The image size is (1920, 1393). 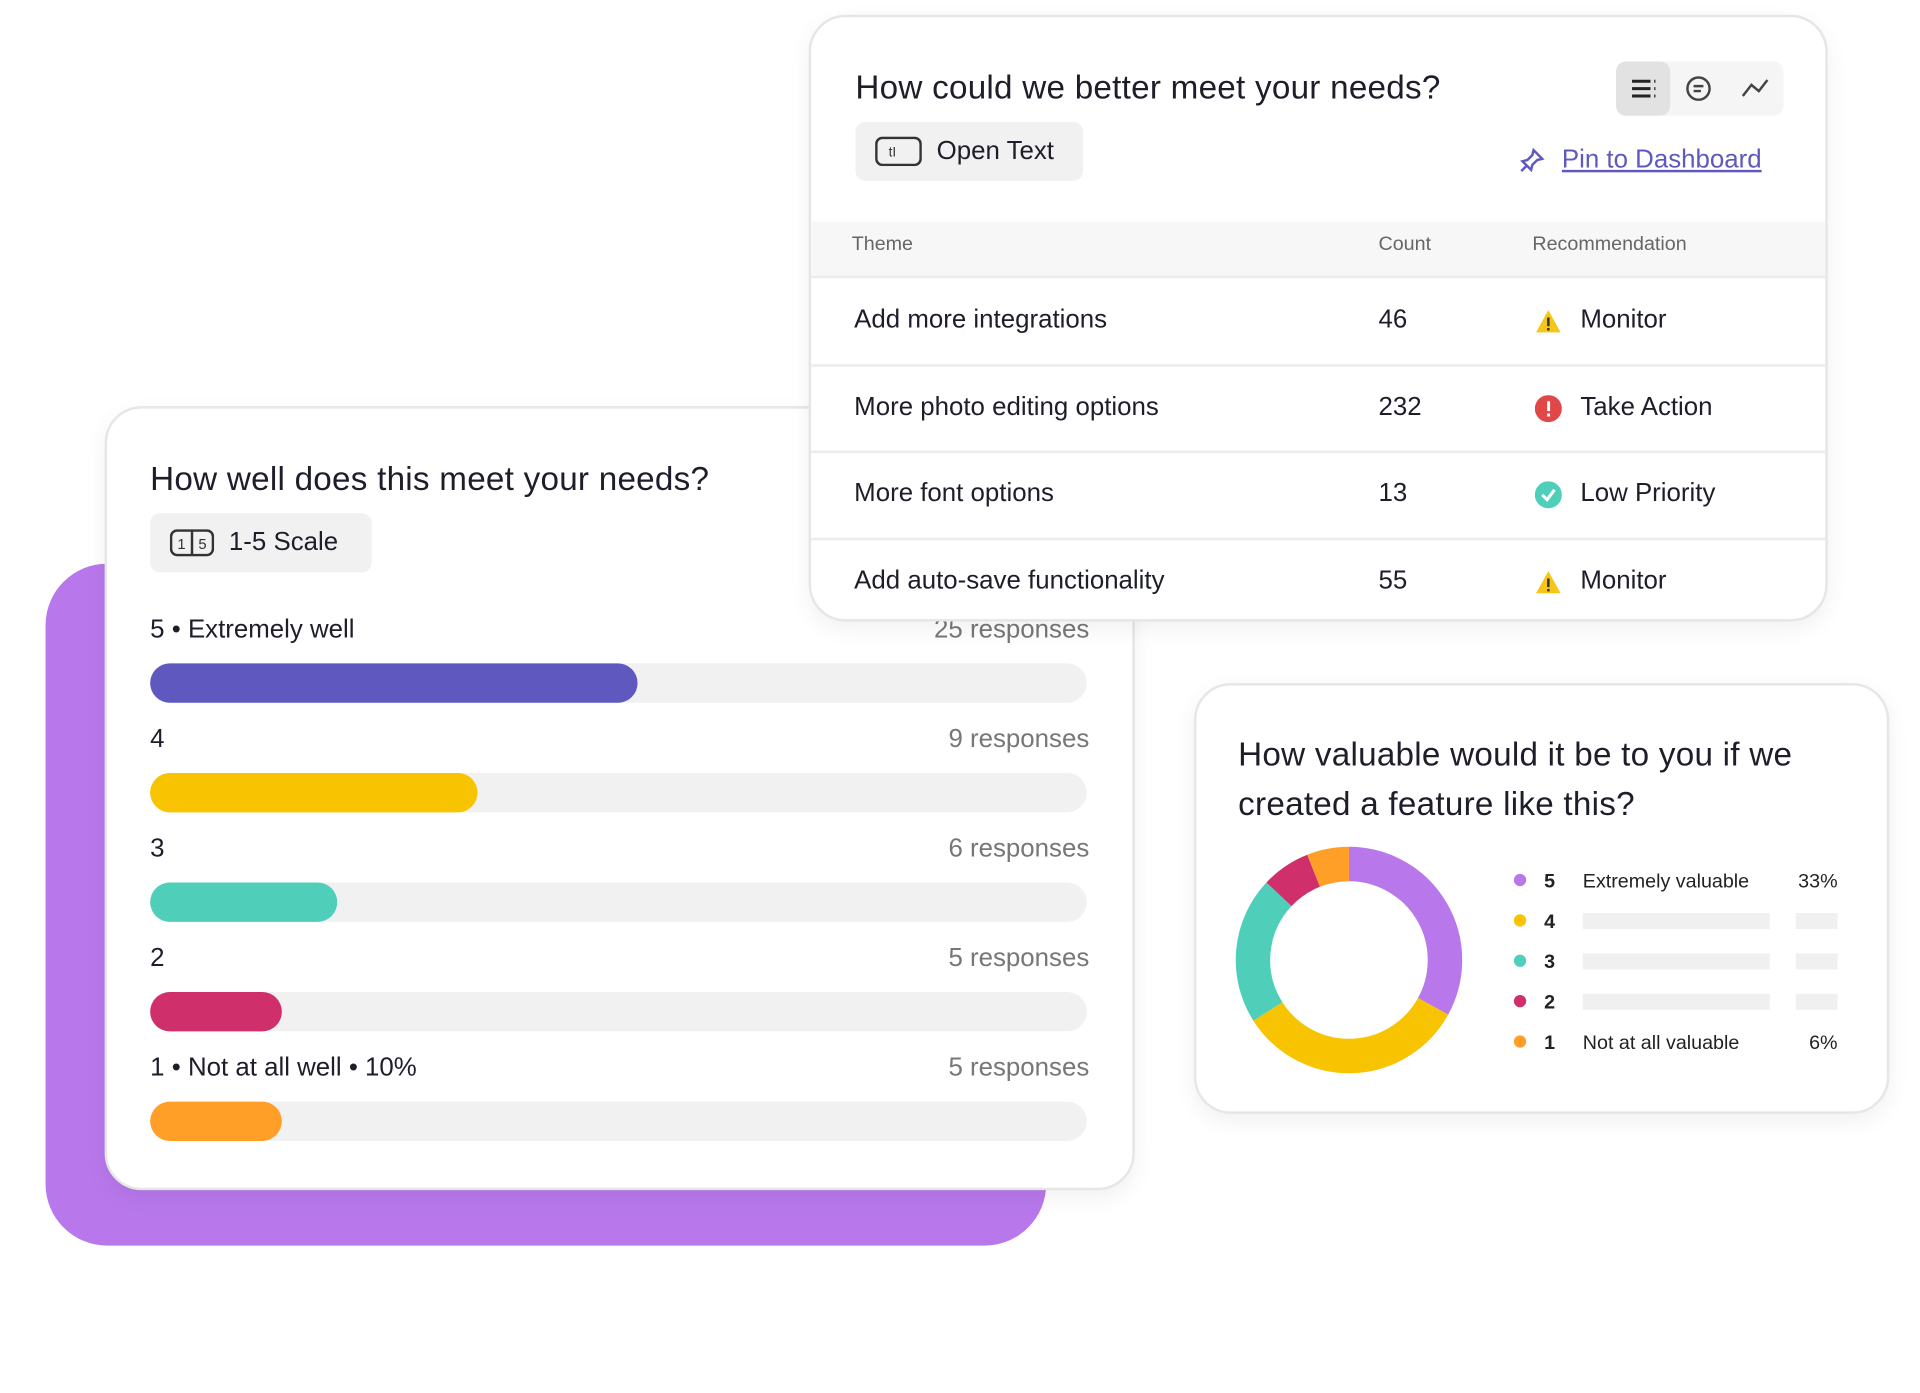 What do you see at coordinates (1549, 881) in the screenshot?
I see `legend-key: 5` at bounding box center [1549, 881].